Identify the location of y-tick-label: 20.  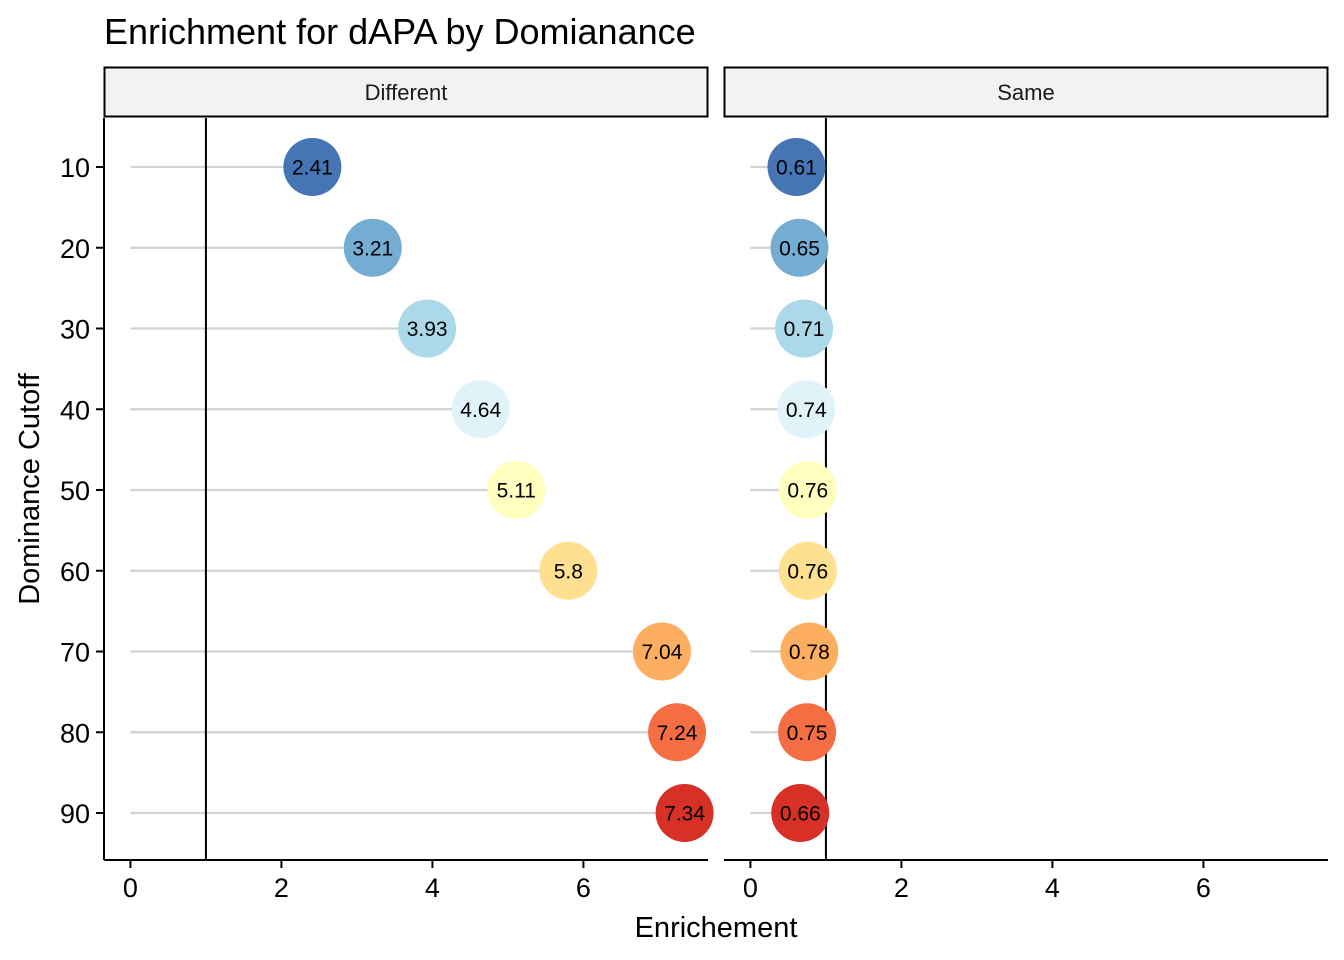
(75, 249).